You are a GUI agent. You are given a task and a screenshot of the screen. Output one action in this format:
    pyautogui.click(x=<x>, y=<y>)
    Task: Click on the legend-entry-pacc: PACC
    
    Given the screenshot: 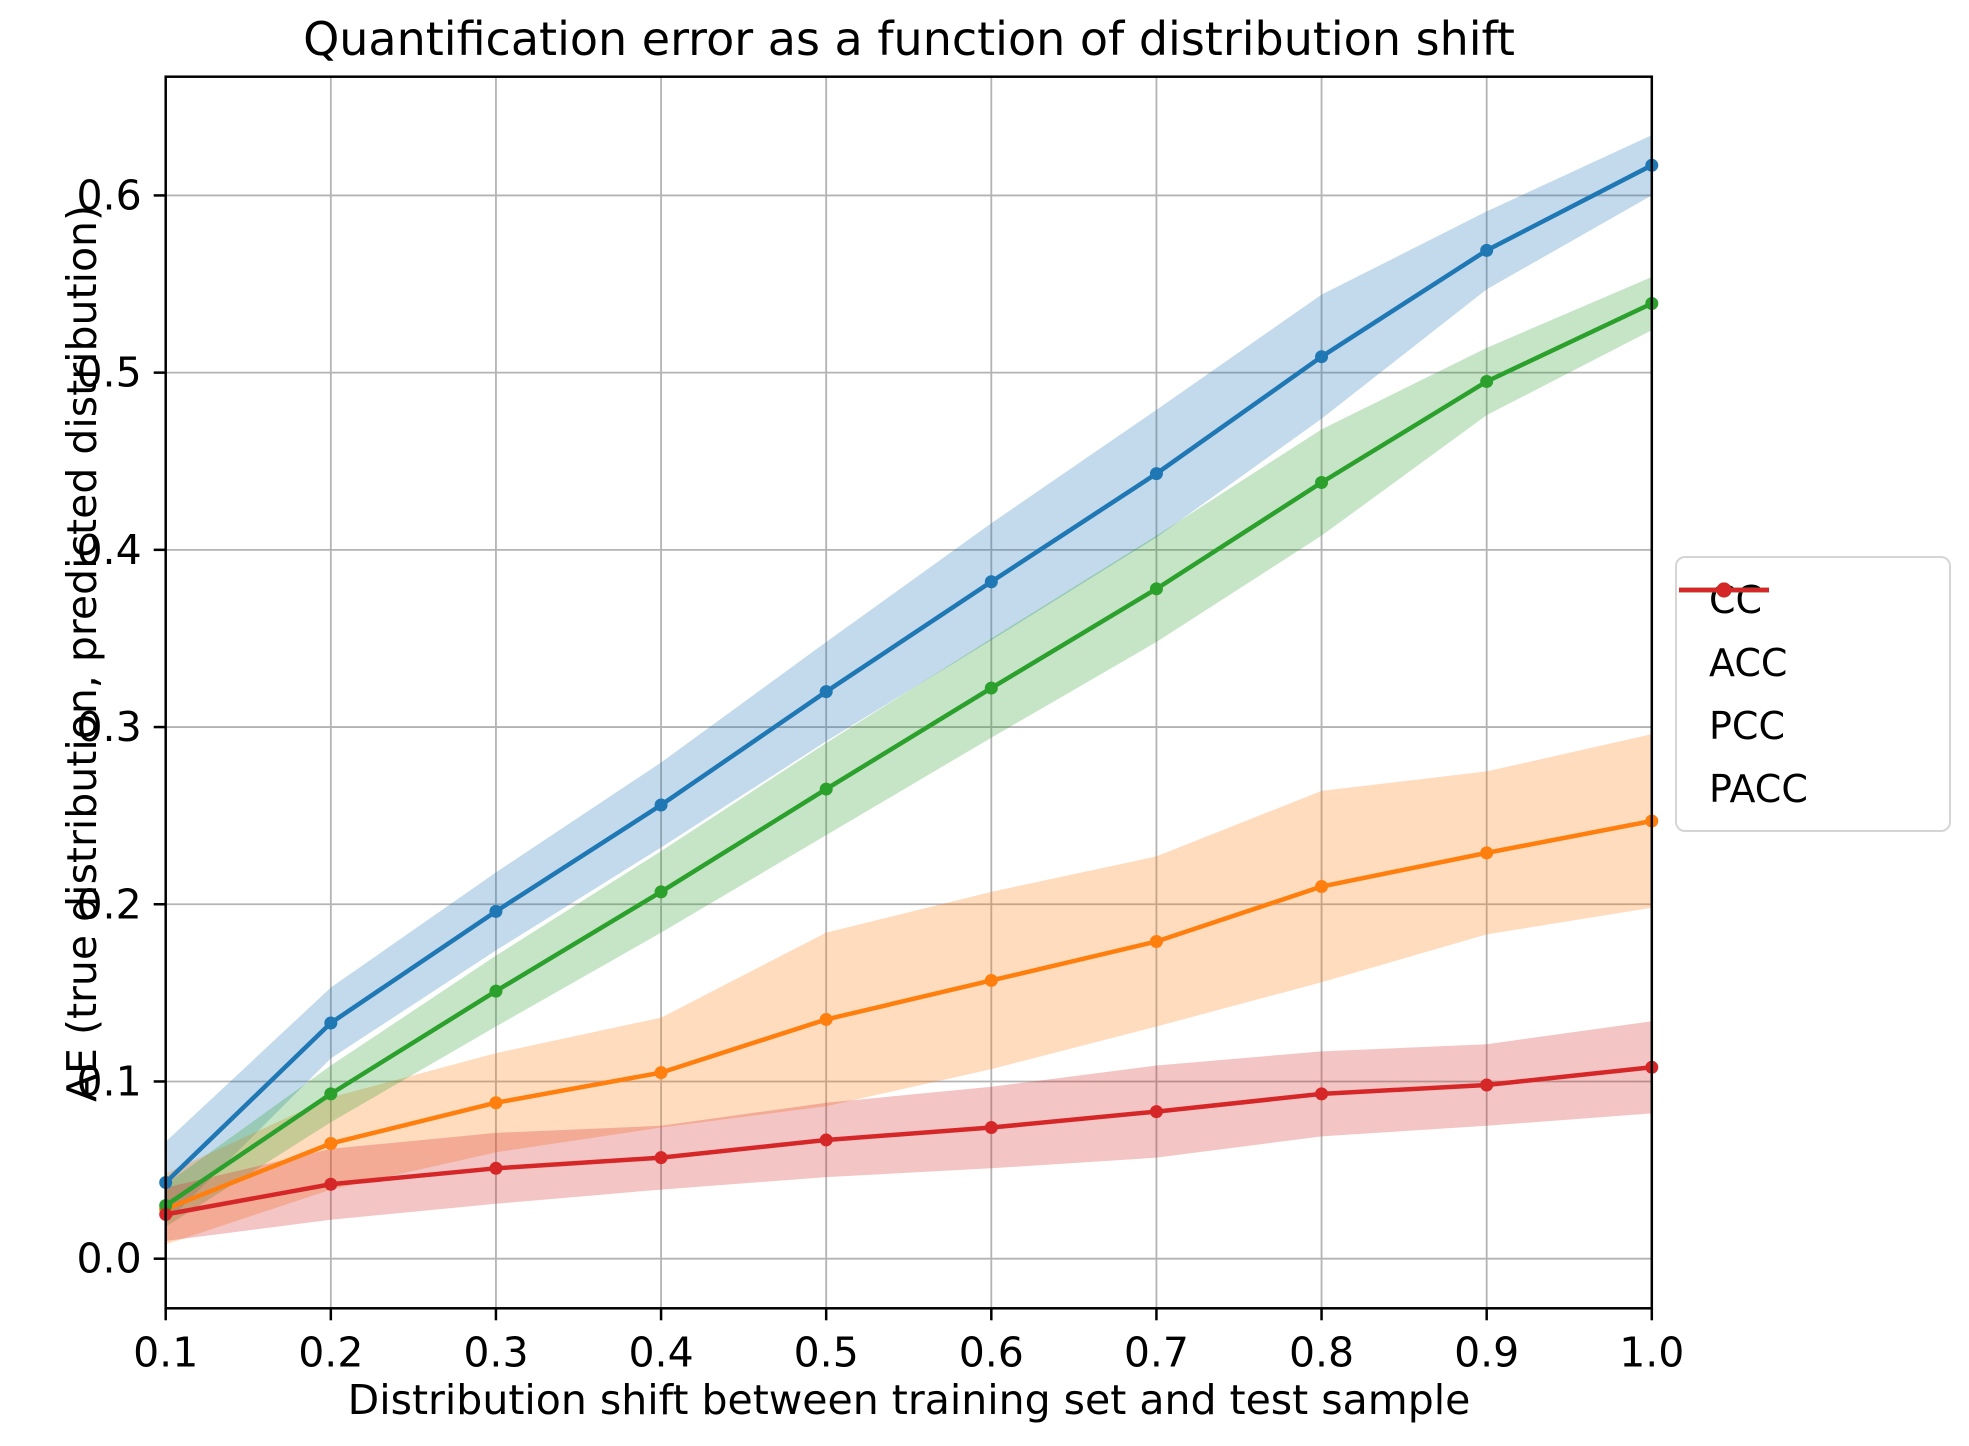 What is the action you would take?
    pyautogui.click(x=1813, y=701)
    